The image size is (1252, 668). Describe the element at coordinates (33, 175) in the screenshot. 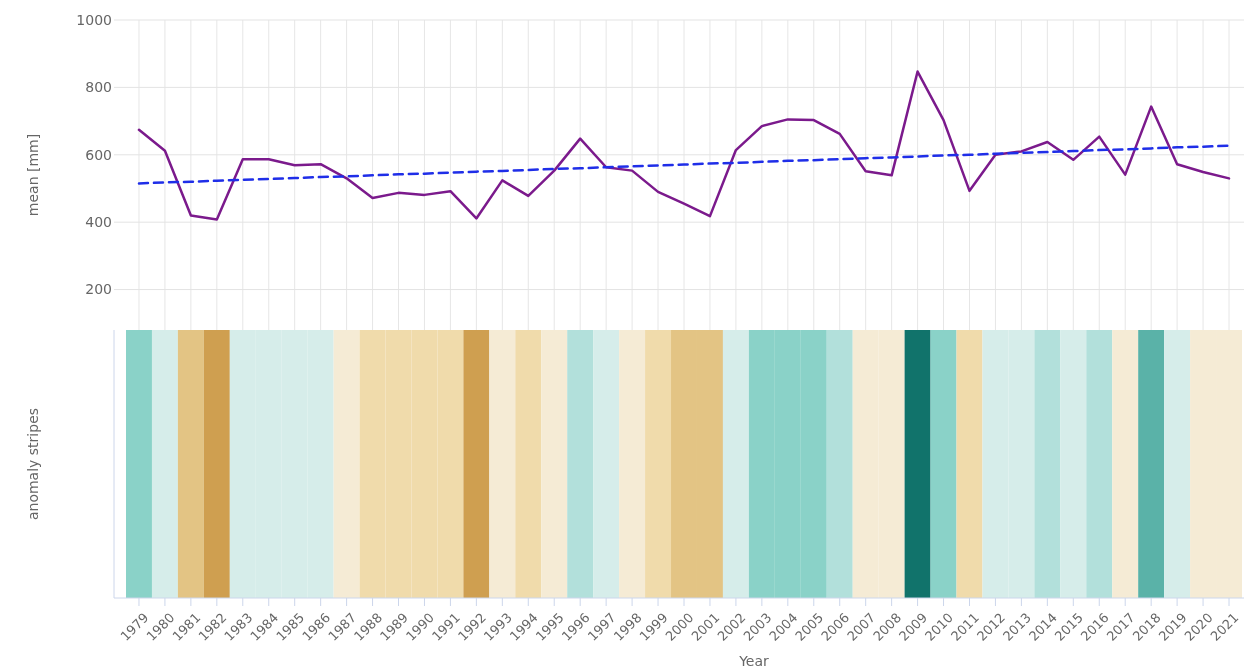

I see `y-axis-title: mean [mm]` at that location.